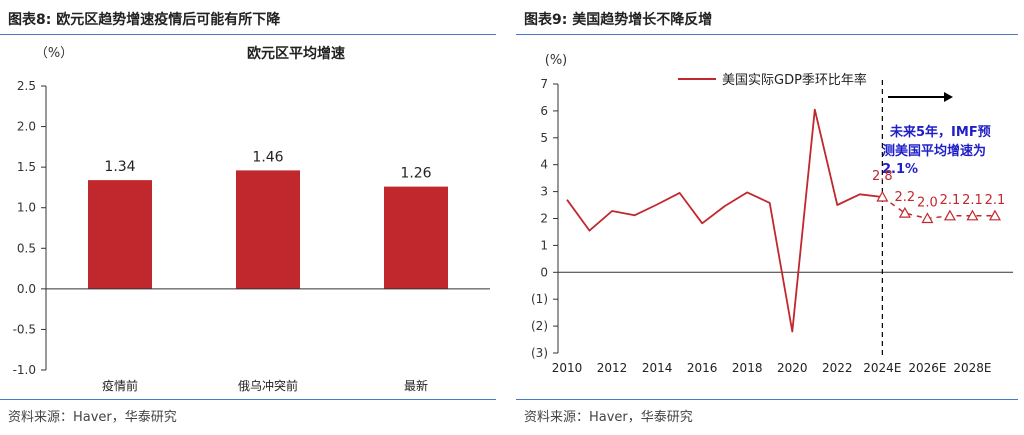 The width and height of the screenshot is (1024, 435). What do you see at coordinates (120, 385) in the screenshot?
I see `x-tick-label: 疫情前` at bounding box center [120, 385].